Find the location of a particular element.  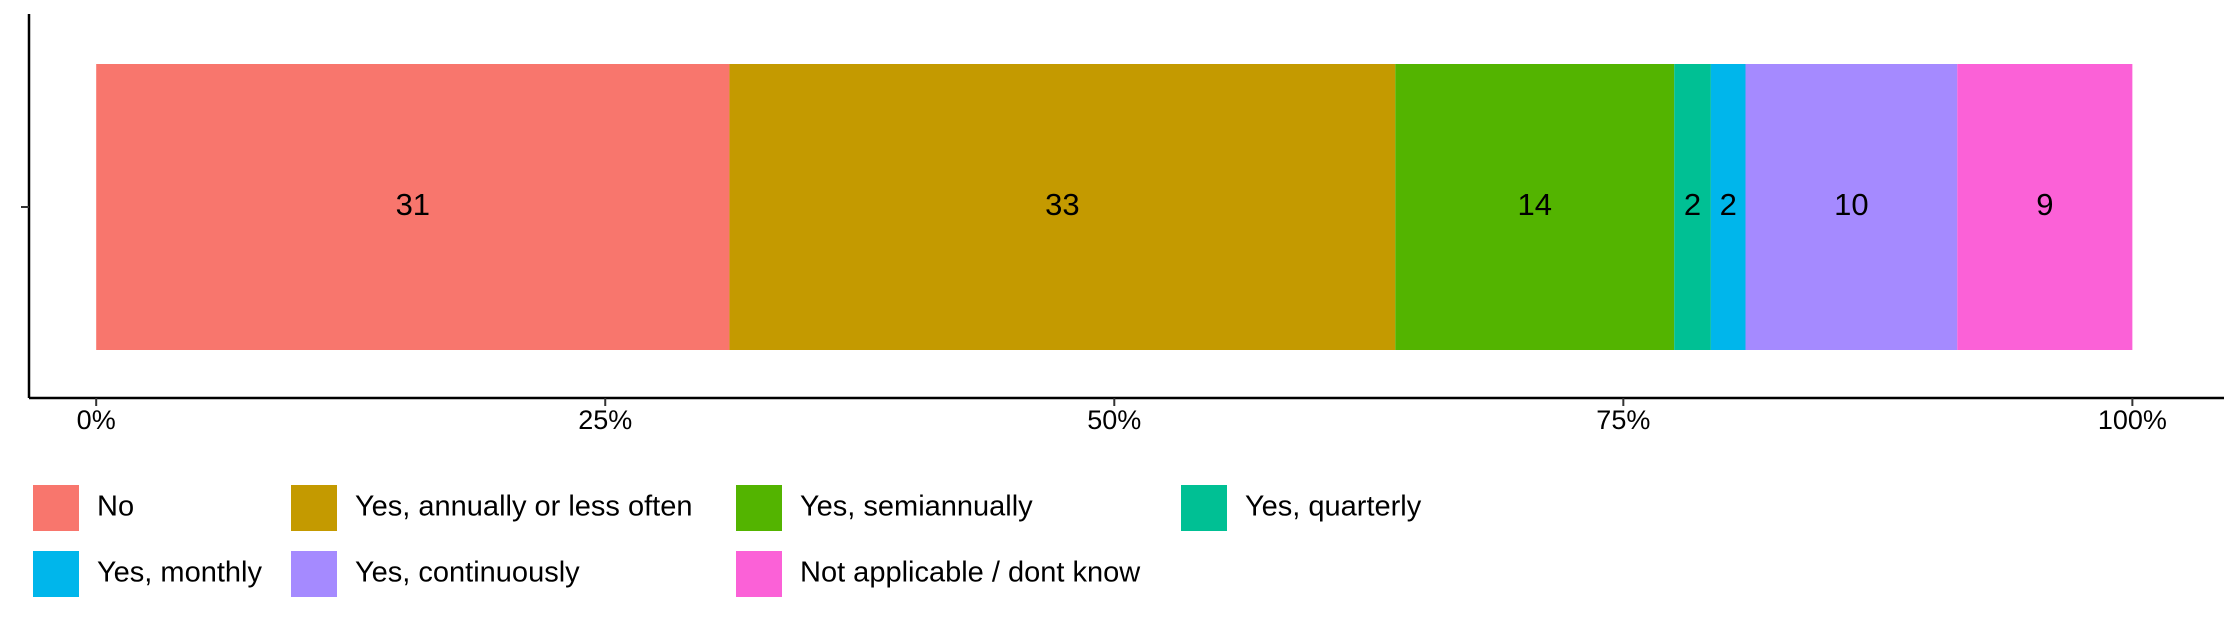

legend-label: Yes, monthly is located at coordinates (179, 573).